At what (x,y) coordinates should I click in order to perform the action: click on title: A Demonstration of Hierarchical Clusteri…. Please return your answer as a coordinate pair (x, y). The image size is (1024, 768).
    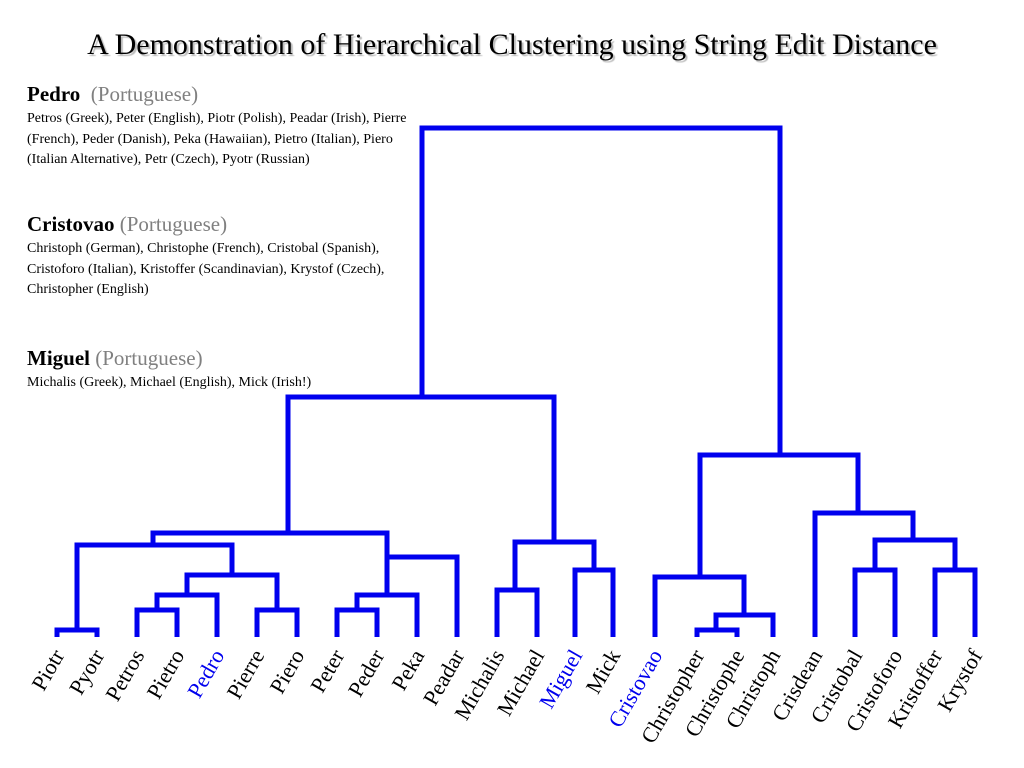
    Looking at the image, I should click on (512, 44).